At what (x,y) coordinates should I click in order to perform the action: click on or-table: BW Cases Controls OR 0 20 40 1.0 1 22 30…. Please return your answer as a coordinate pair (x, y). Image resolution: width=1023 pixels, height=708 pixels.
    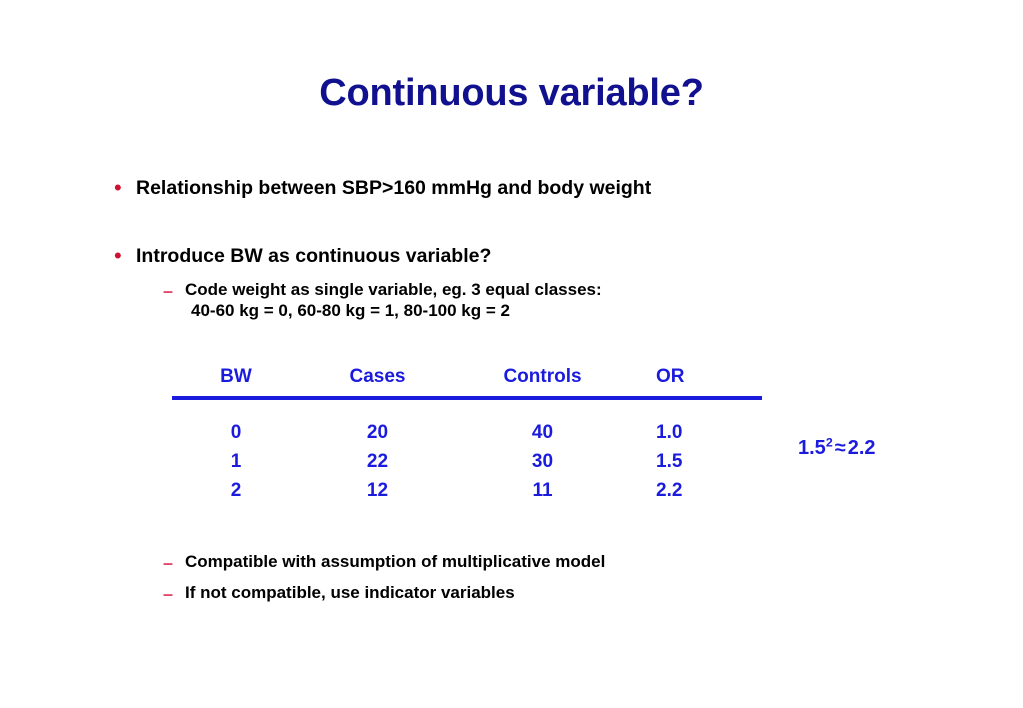
    Looking at the image, I should click on (468, 437).